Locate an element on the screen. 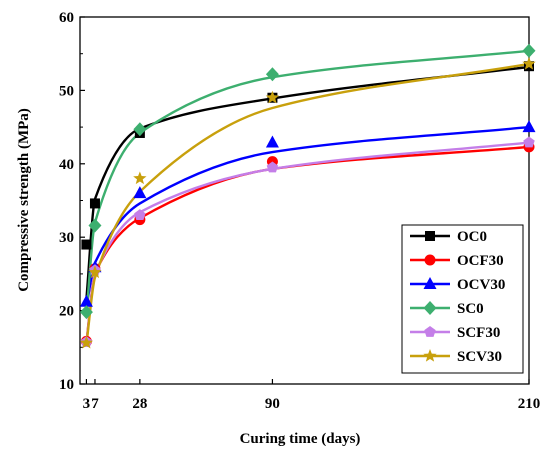 This screenshot has width=550, height=456. legend-marker-scf30 is located at coordinates (430, 331).